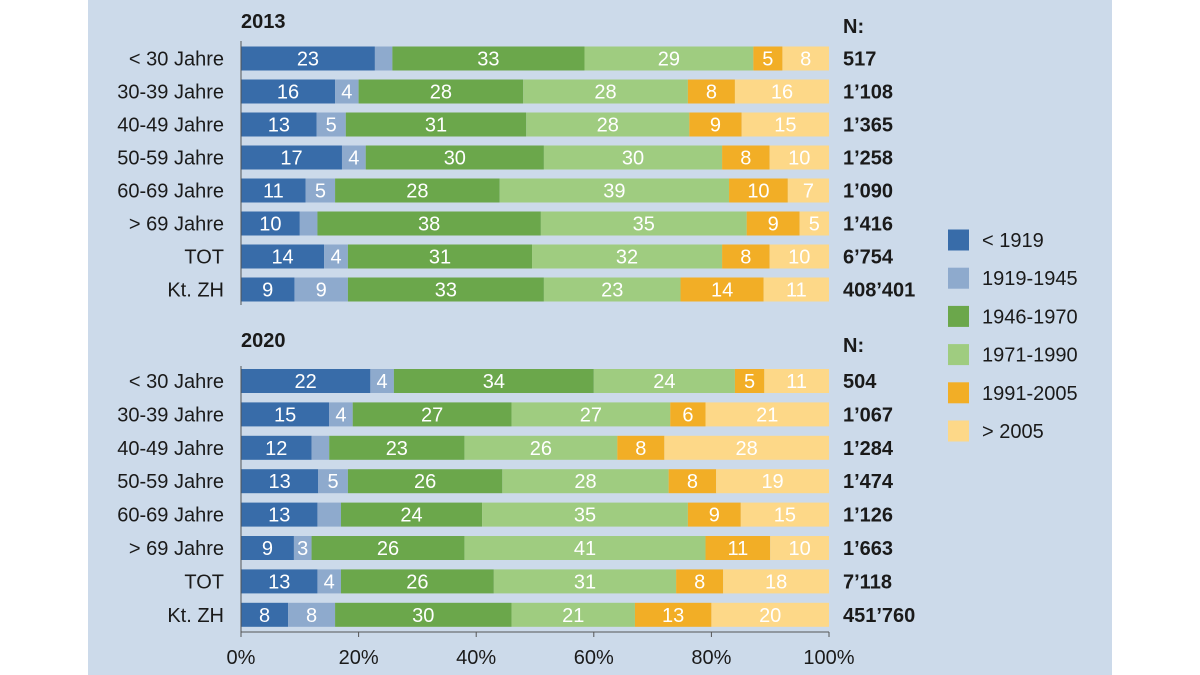  I want to click on bar-segment-2013-60-69-jahre-1946-1970, so click(417, 190).